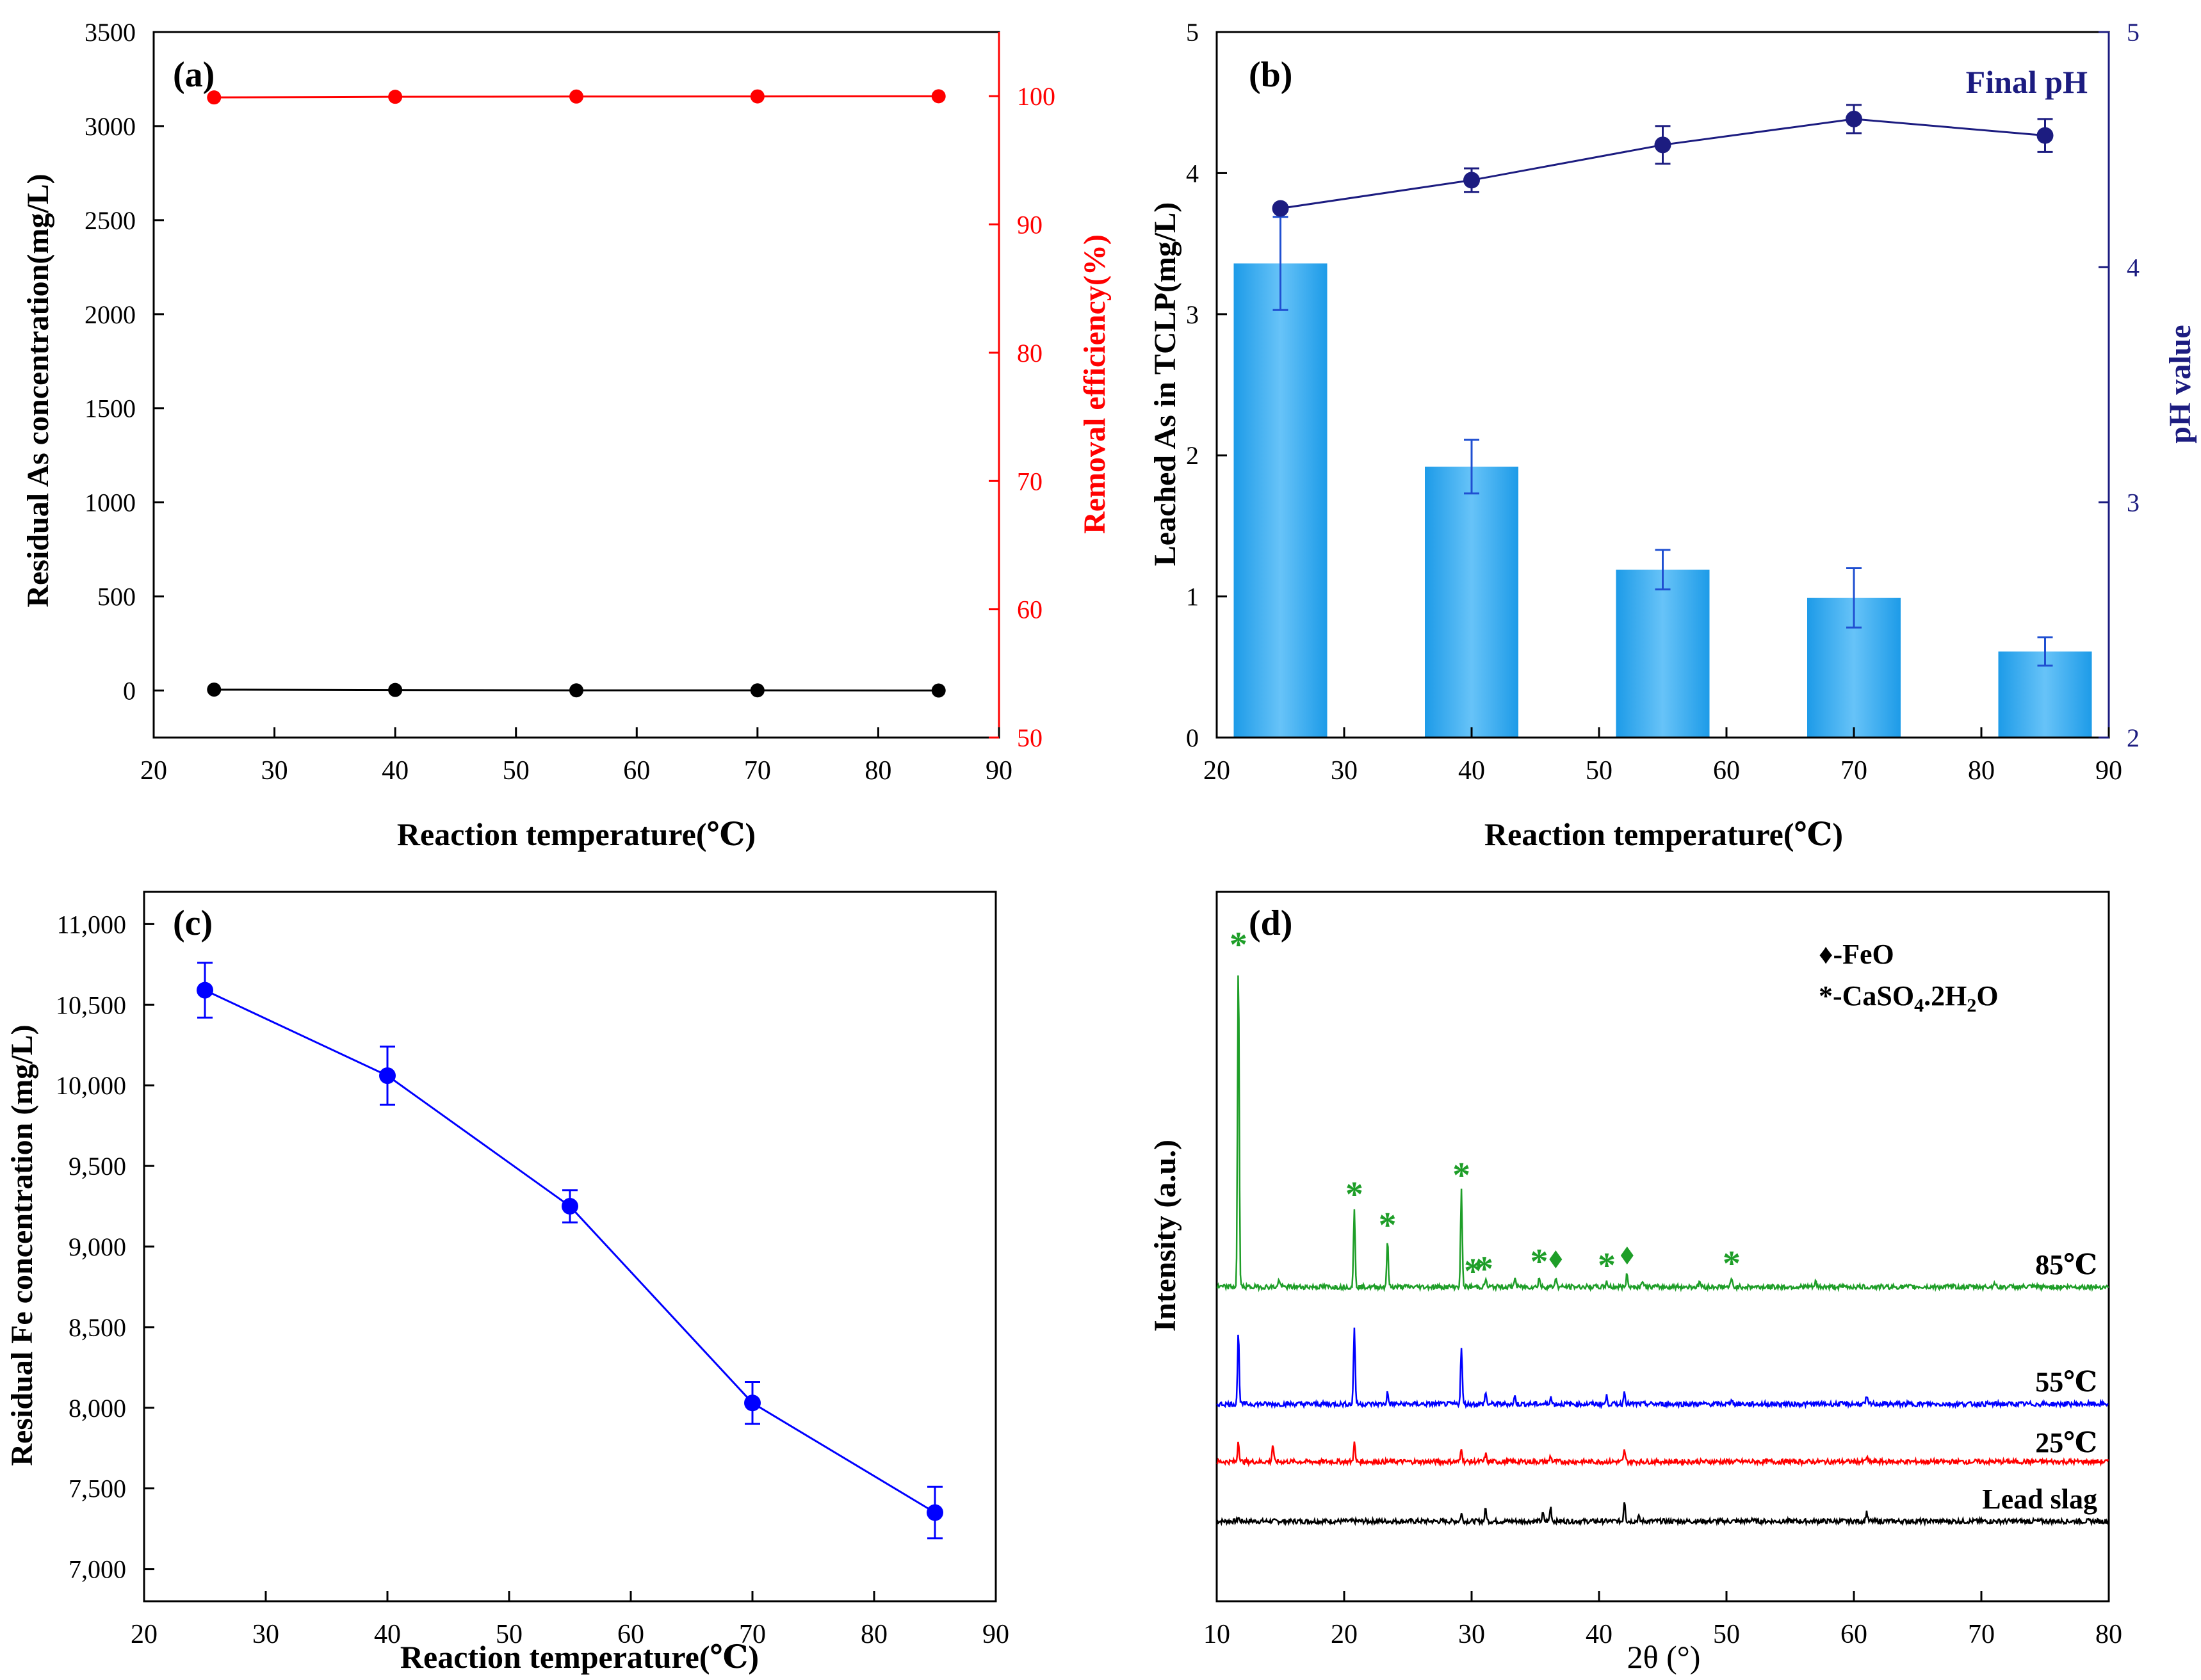  What do you see at coordinates (999, 771) in the screenshot?
I see `panel-a-xtick-label: 90` at bounding box center [999, 771].